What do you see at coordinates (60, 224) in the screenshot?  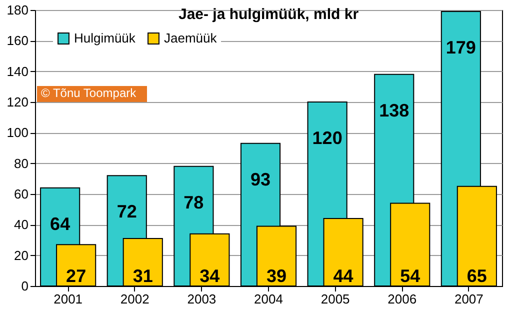 I see `data-label: 64` at bounding box center [60, 224].